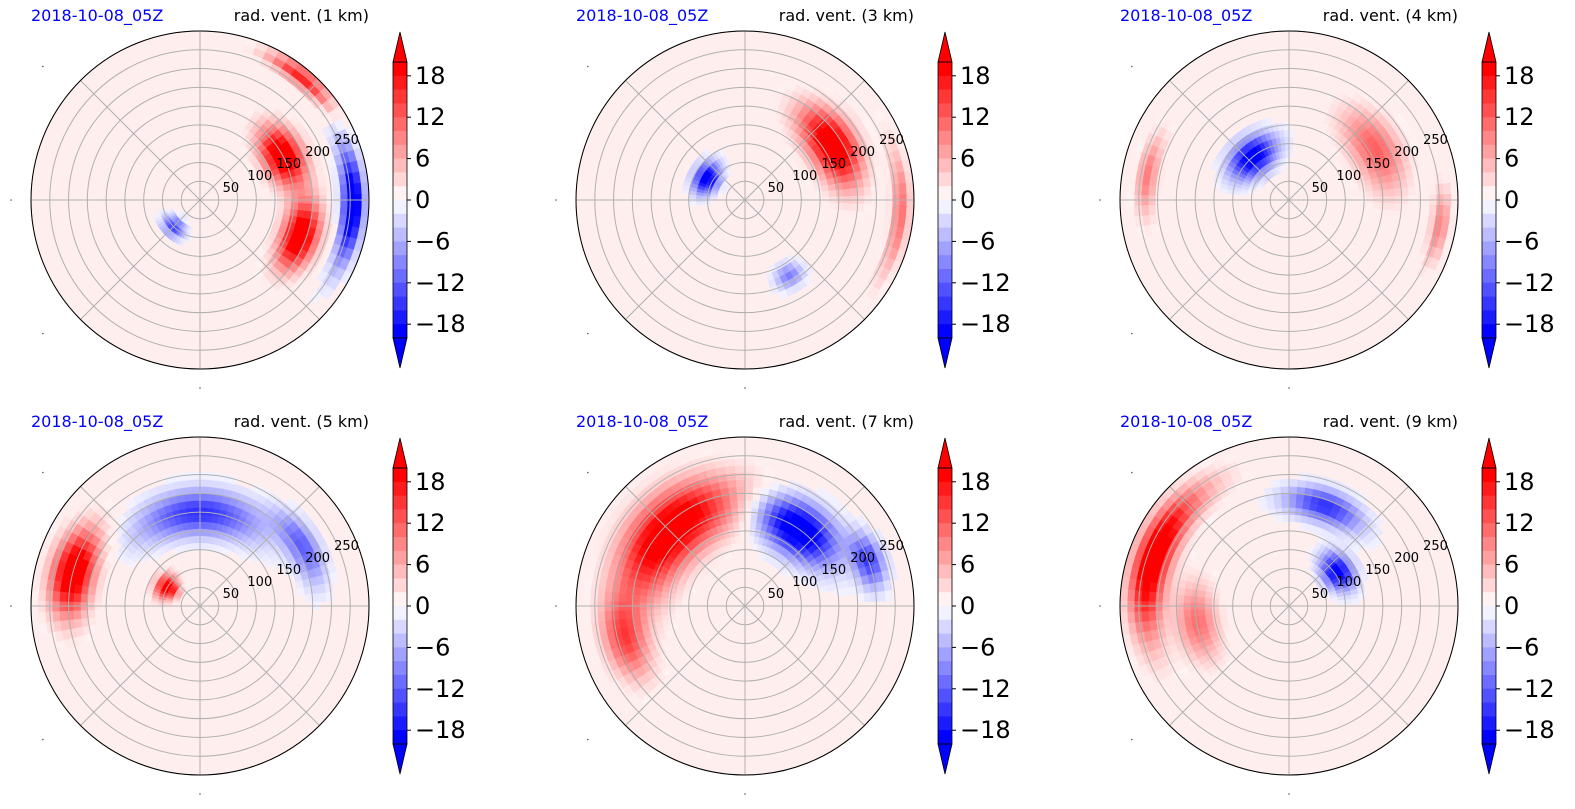  What do you see at coordinates (804, 176) in the screenshot?
I see `ring-tick-label: 100` at bounding box center [804, 176].